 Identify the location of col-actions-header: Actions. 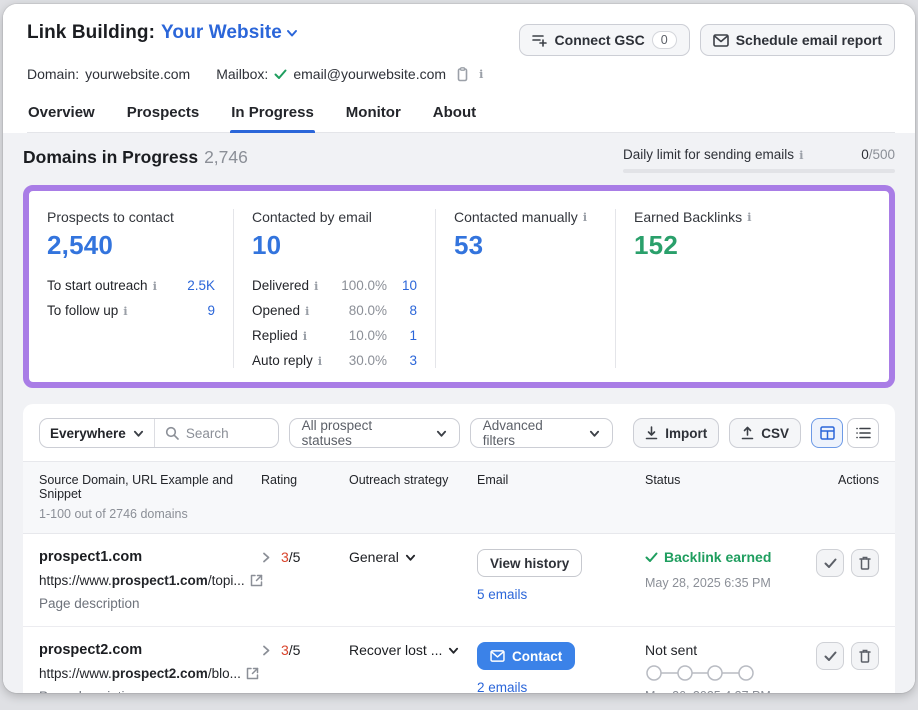
(858, 480).